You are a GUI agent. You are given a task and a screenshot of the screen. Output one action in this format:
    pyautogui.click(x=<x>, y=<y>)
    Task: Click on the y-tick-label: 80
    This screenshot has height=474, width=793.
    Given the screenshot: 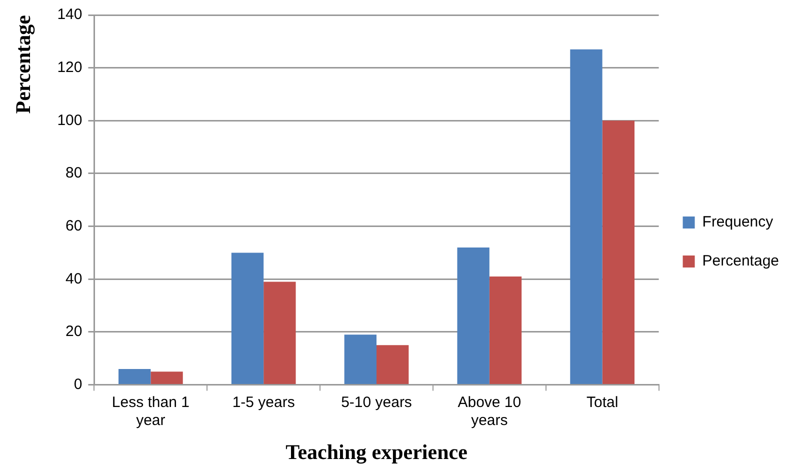 What is the action you would take?
    pyautogui.click(x=74, y=173)
    